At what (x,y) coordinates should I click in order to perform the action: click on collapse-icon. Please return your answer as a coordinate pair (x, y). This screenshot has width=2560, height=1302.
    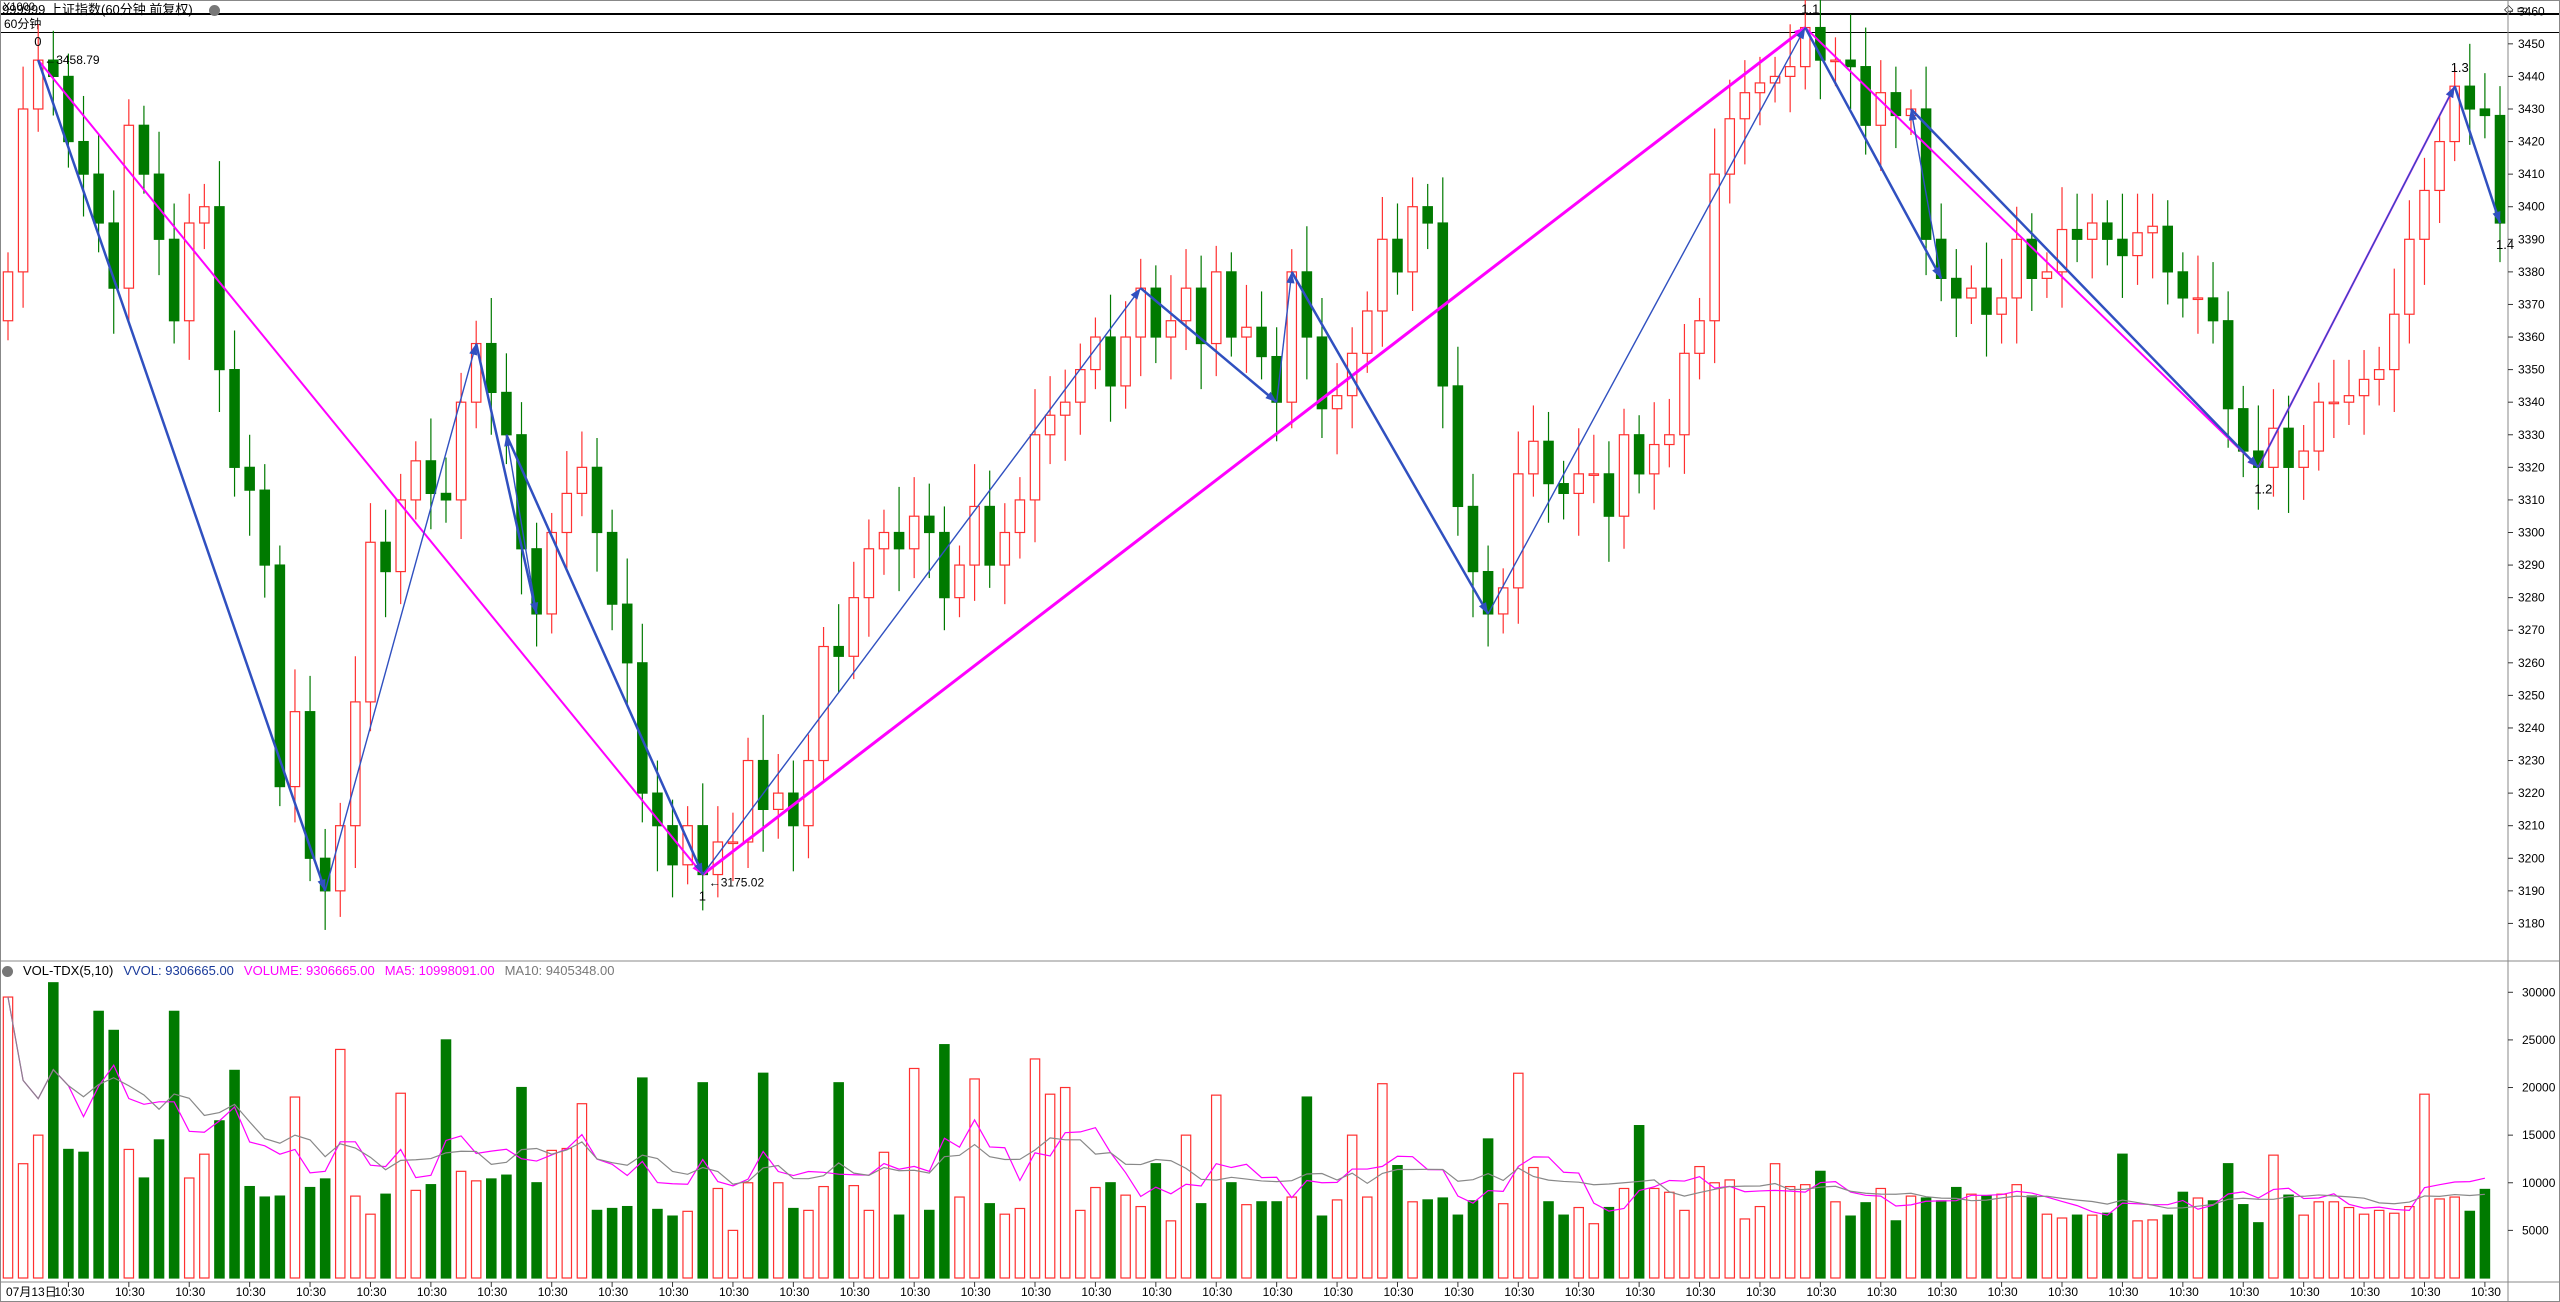
    Looking at the image, I should click on (7, 972).